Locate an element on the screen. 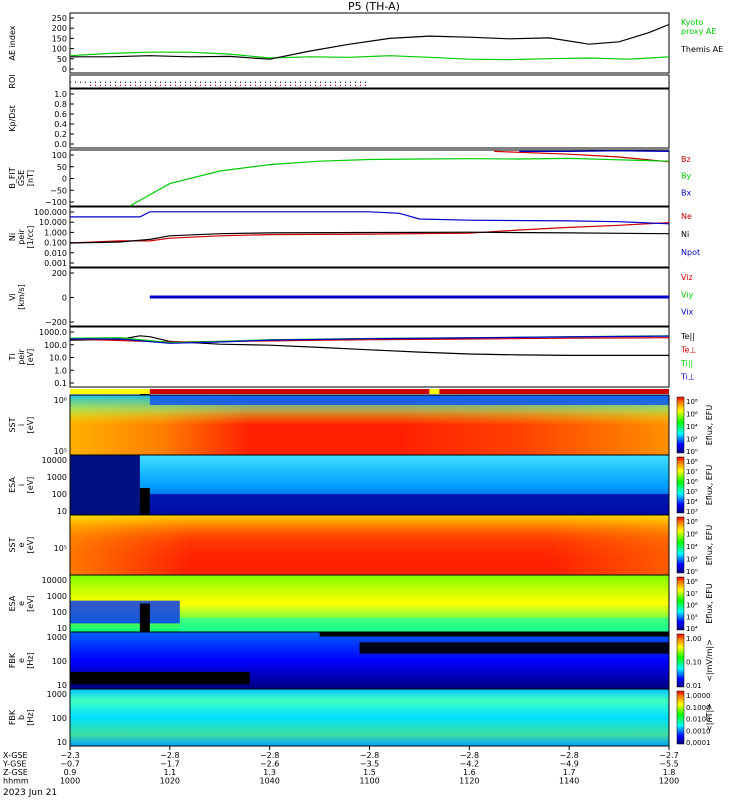  x-axis-value: −2.3 is located at coordinates (69, 755).